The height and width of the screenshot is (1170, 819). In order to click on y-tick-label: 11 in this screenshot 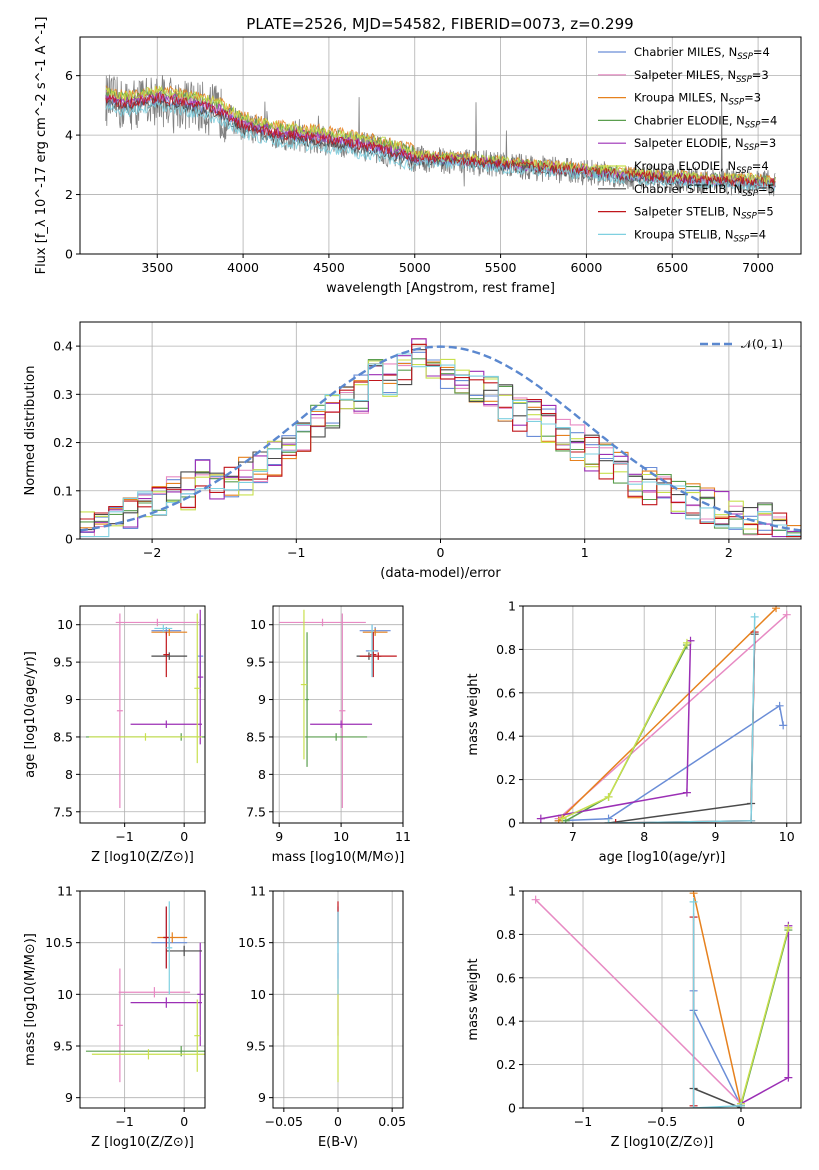, I will do `click(258, 891)`.